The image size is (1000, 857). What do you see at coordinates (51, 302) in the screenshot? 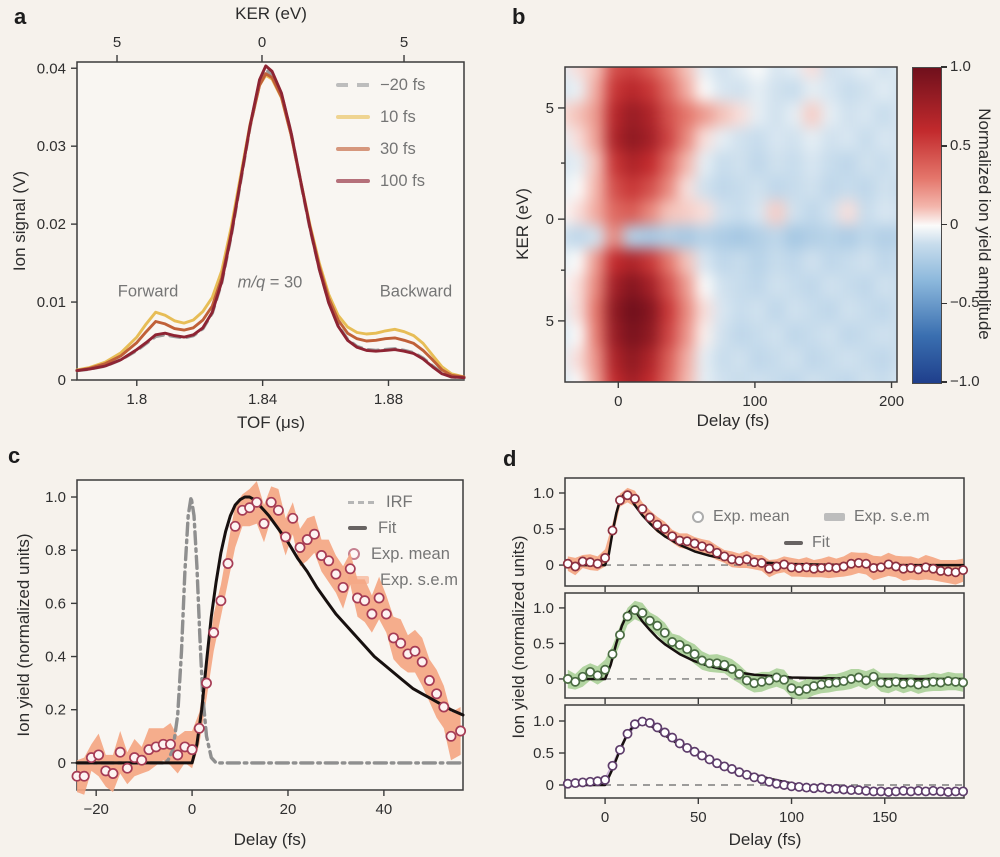
I see `y-tick-label: 0.01` at bounding box center [51, 302].